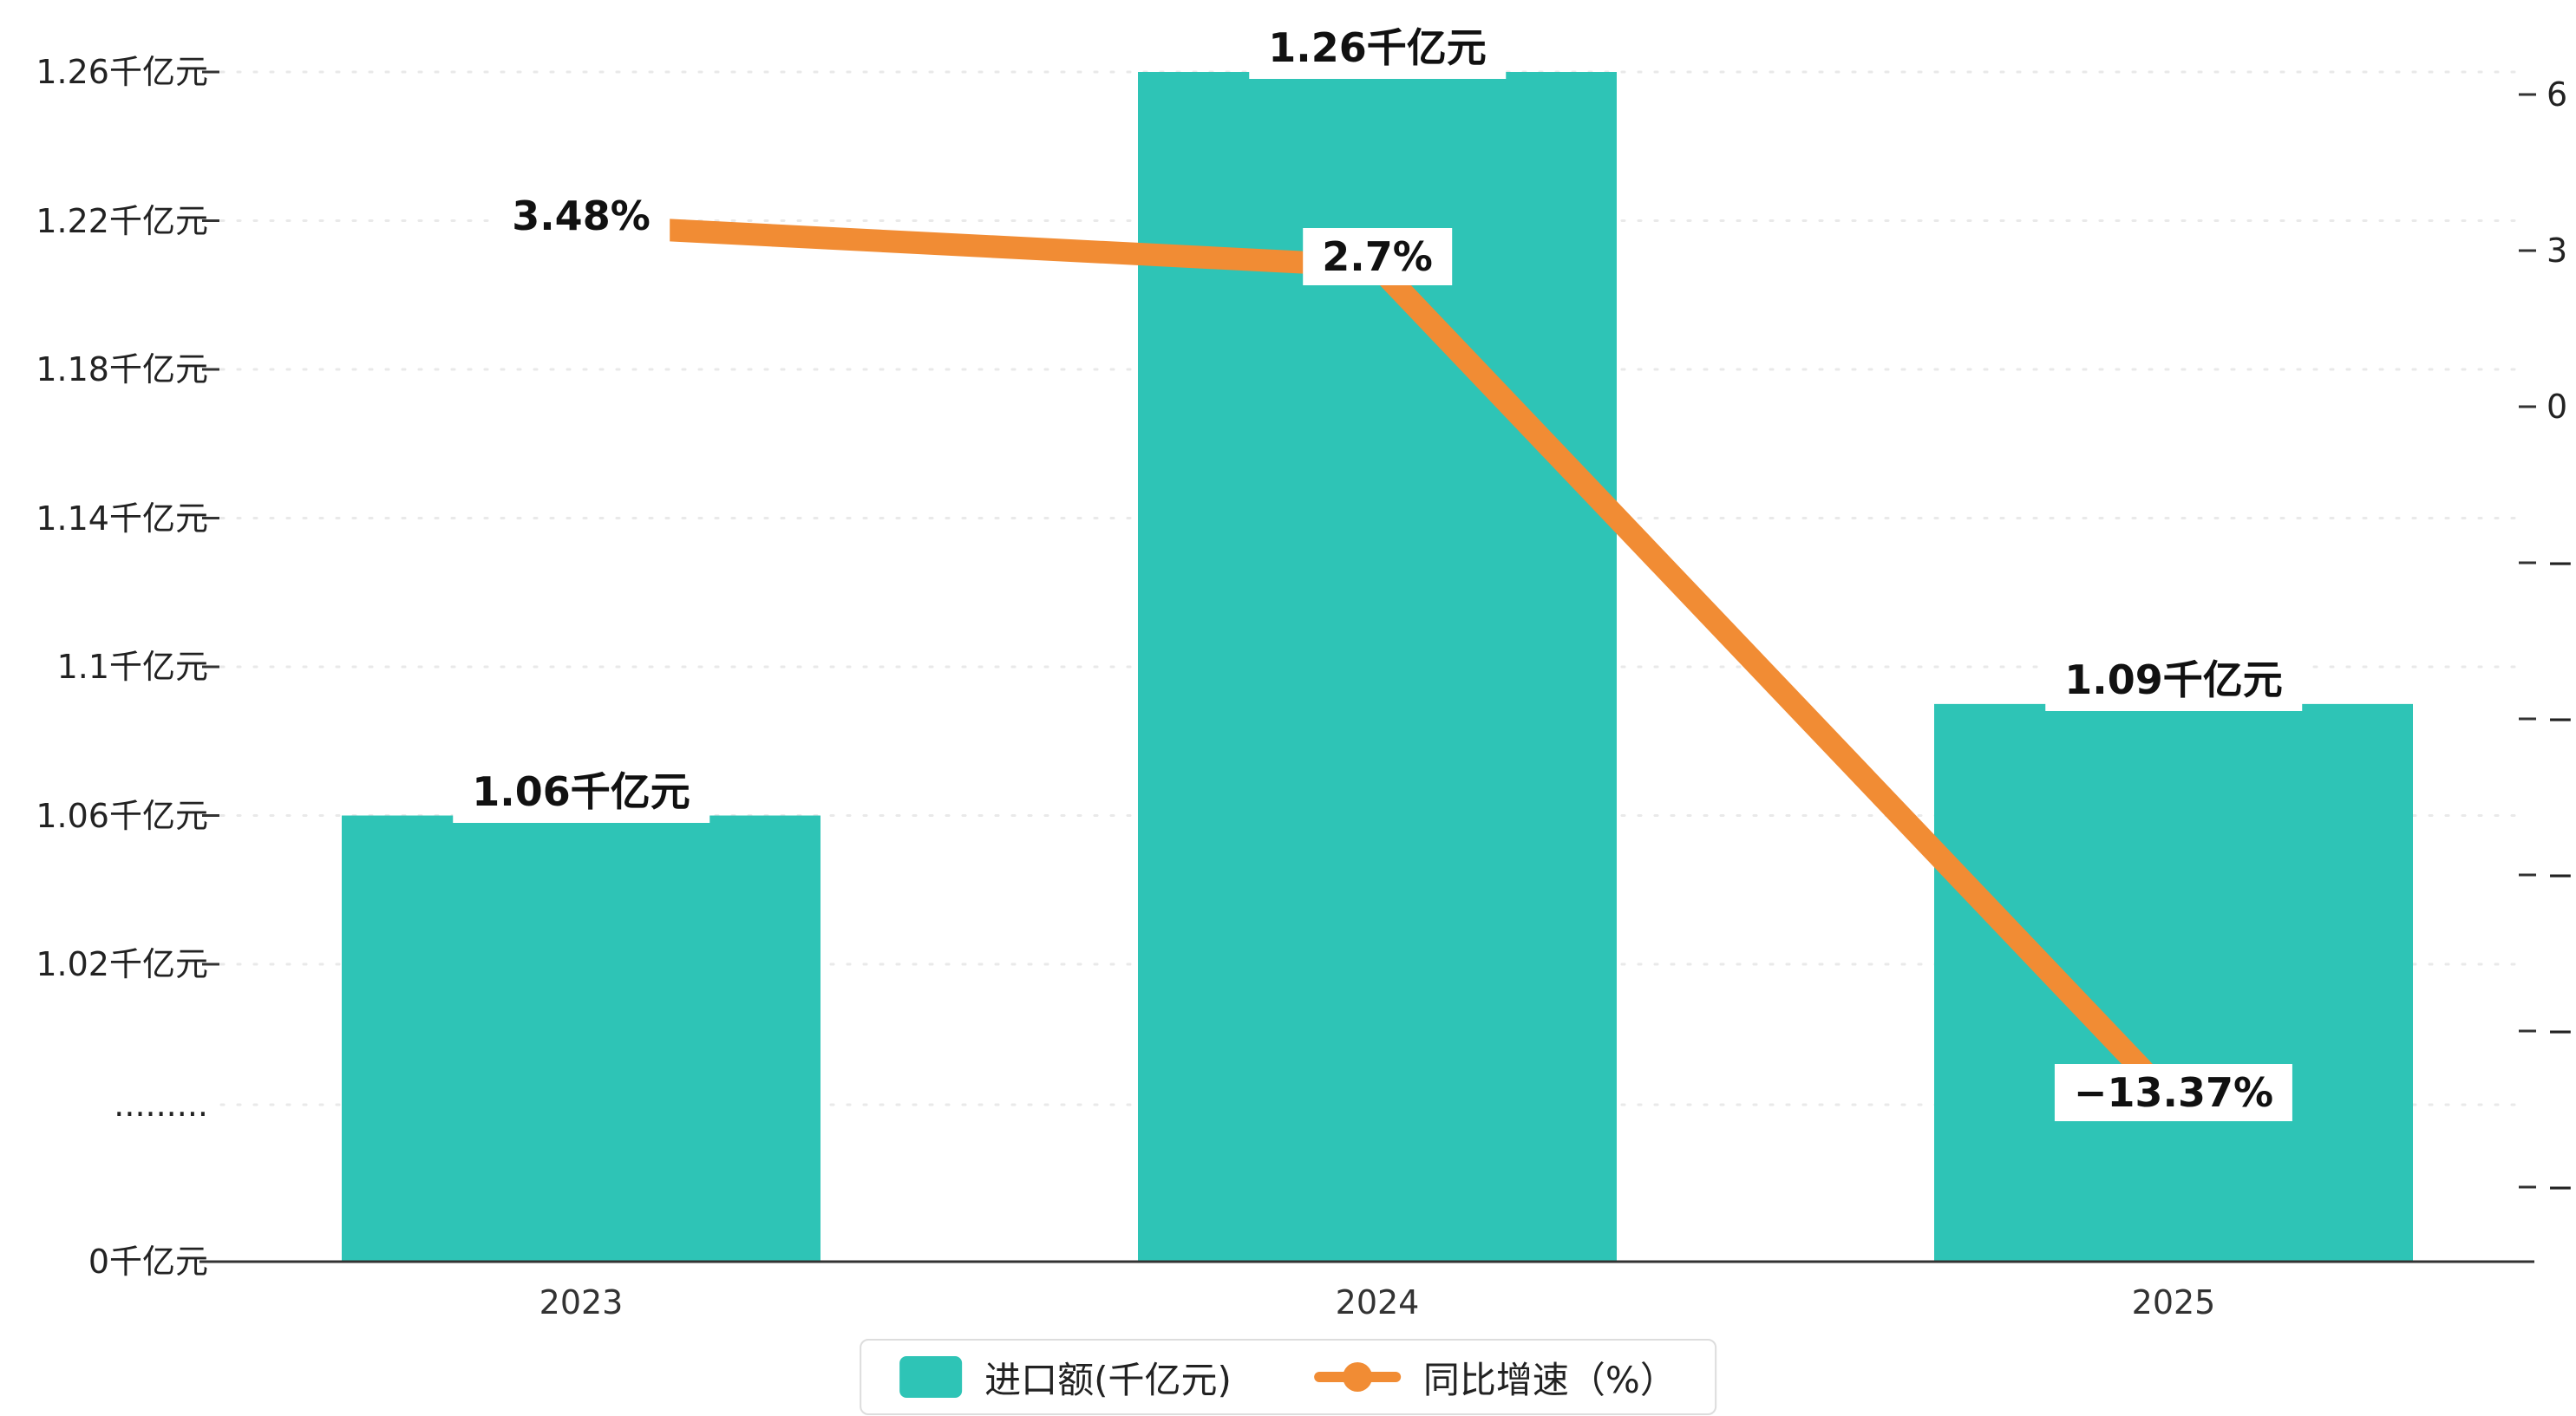 Image resolution: width=2576 pixels, height=1416 pixels. I want to click on y-right-tick-label: 3, so click(2557, 251).